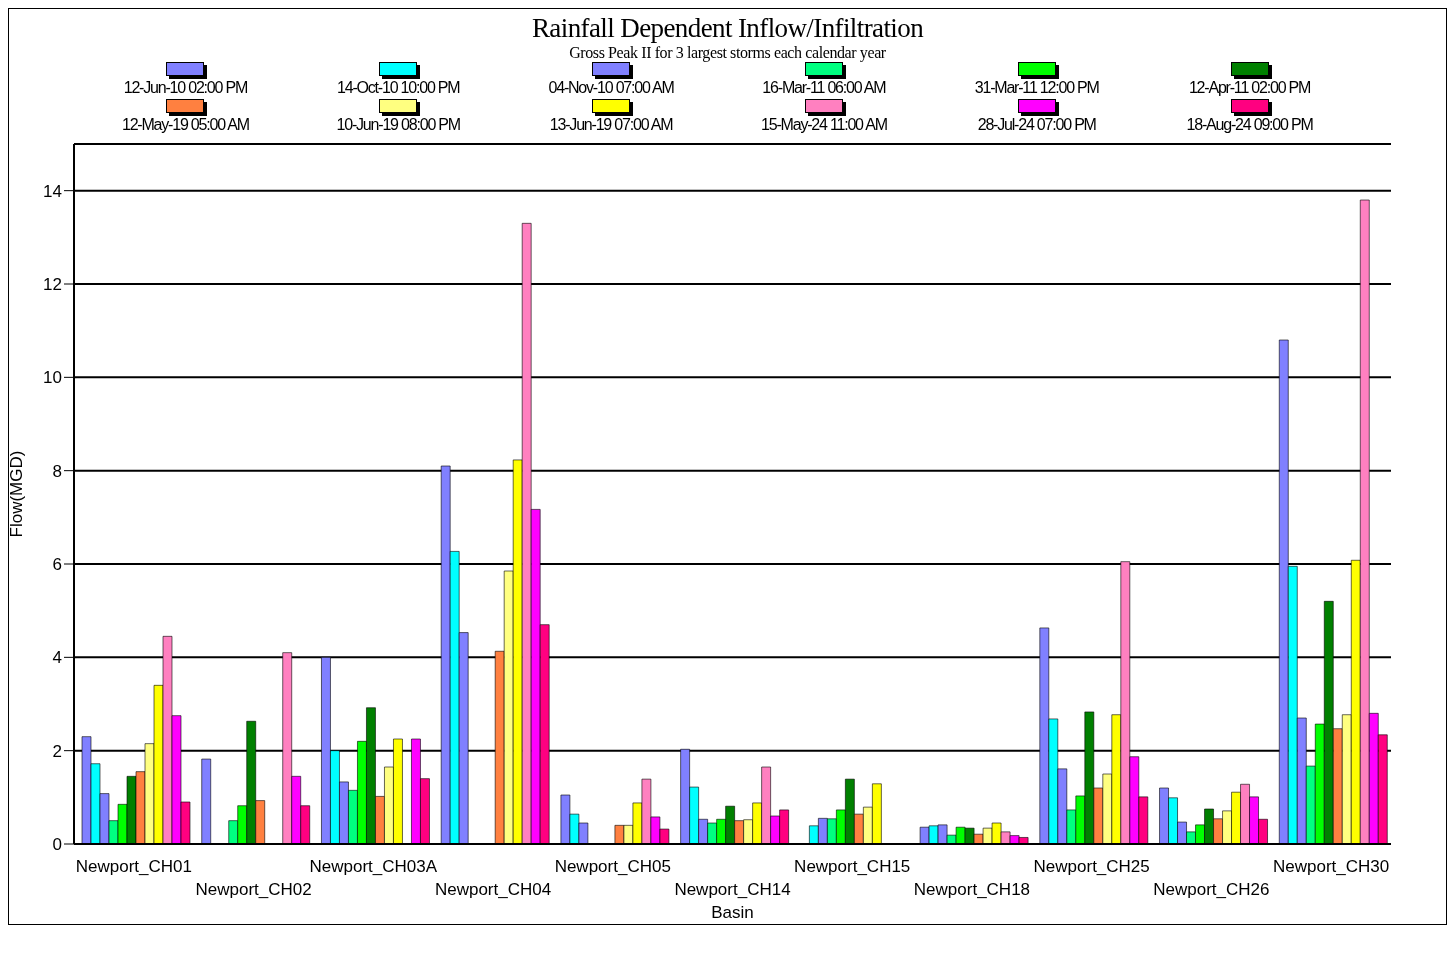 This screenshot has height=957, width=1453. I want to click on y-axis-title: Flow(MGD), so click(17, 494).